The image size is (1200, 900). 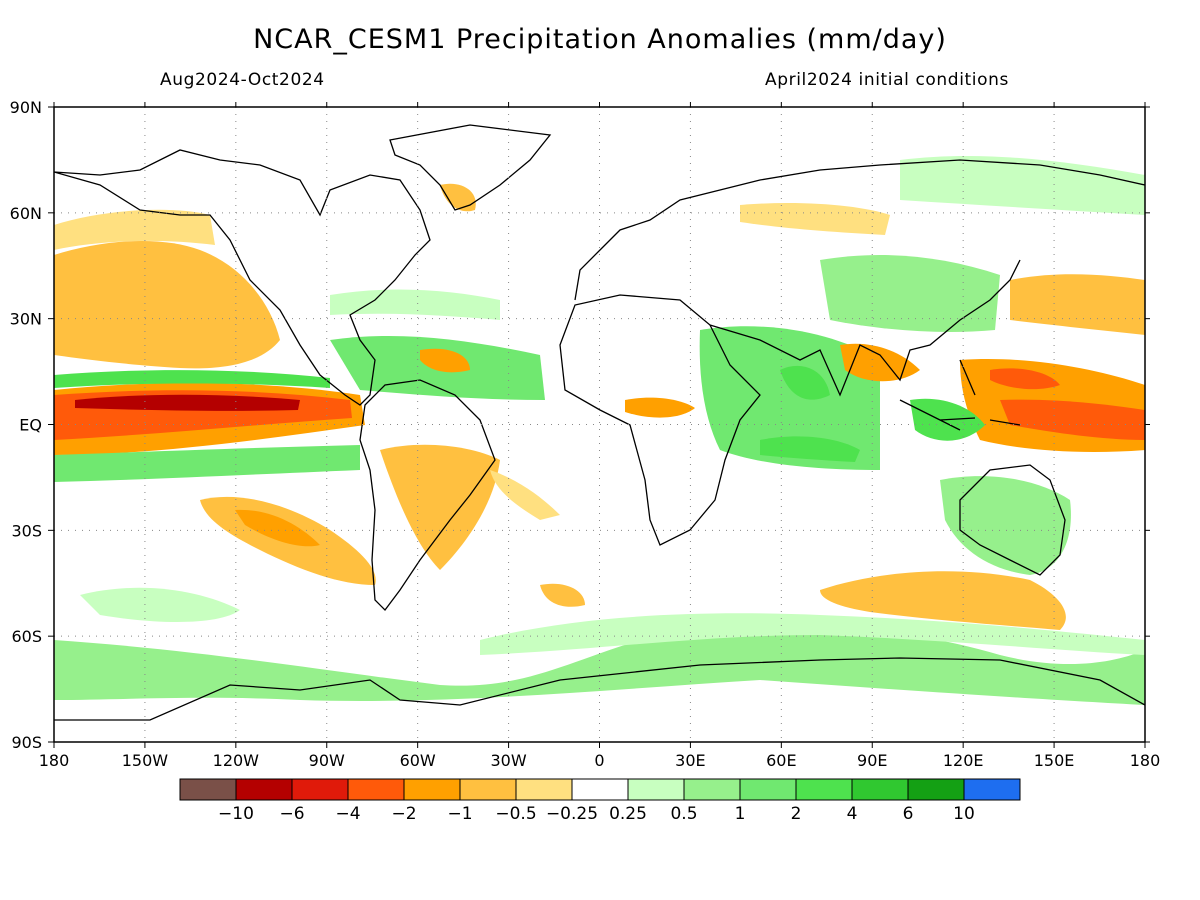 I want to click on wet-north-eurasia, so click(x=1022, y=185).